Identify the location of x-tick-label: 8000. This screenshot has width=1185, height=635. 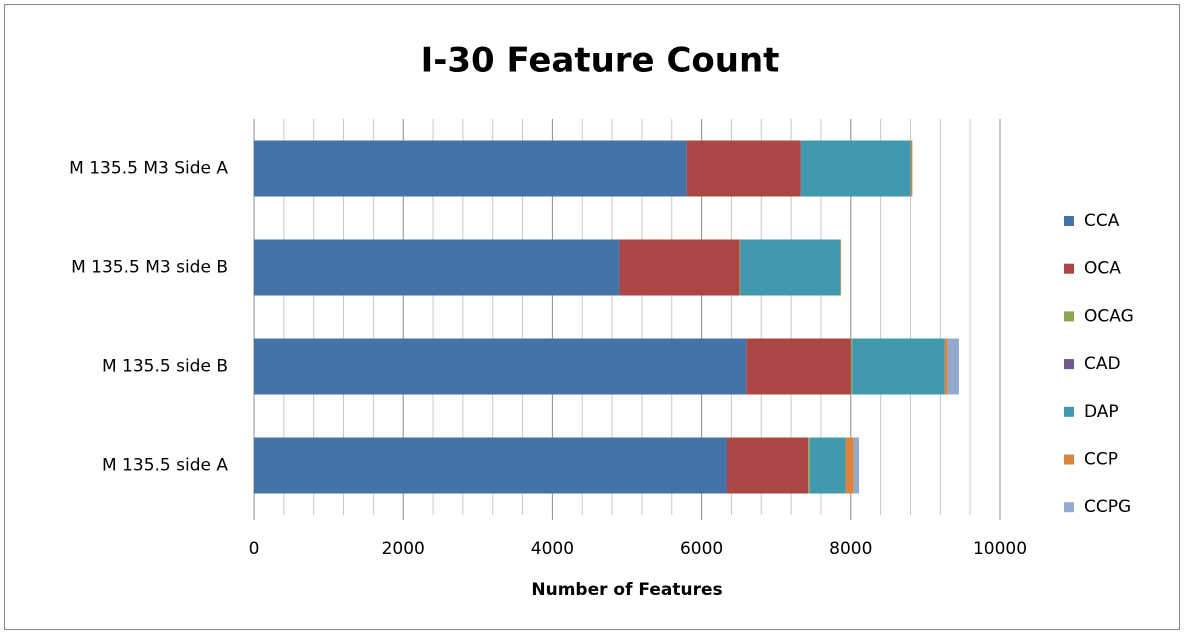
(850, 549).